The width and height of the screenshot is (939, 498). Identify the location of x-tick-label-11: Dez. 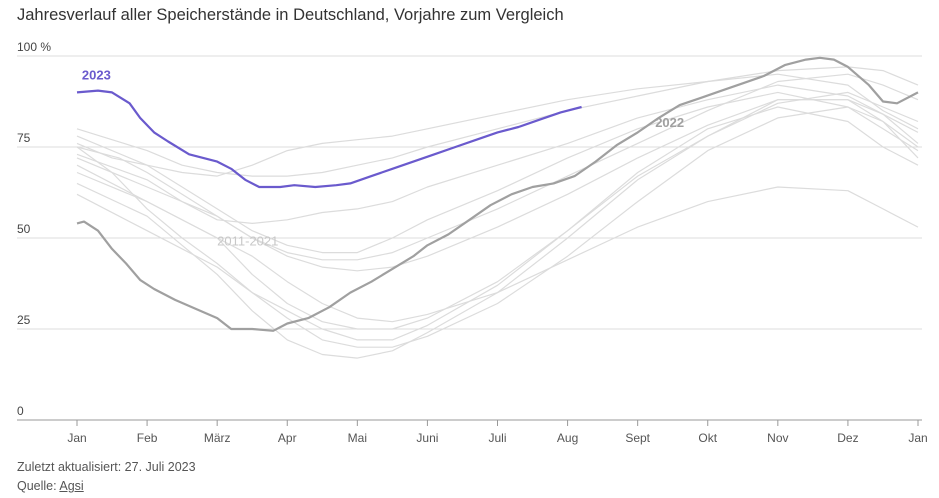
(847, 438).